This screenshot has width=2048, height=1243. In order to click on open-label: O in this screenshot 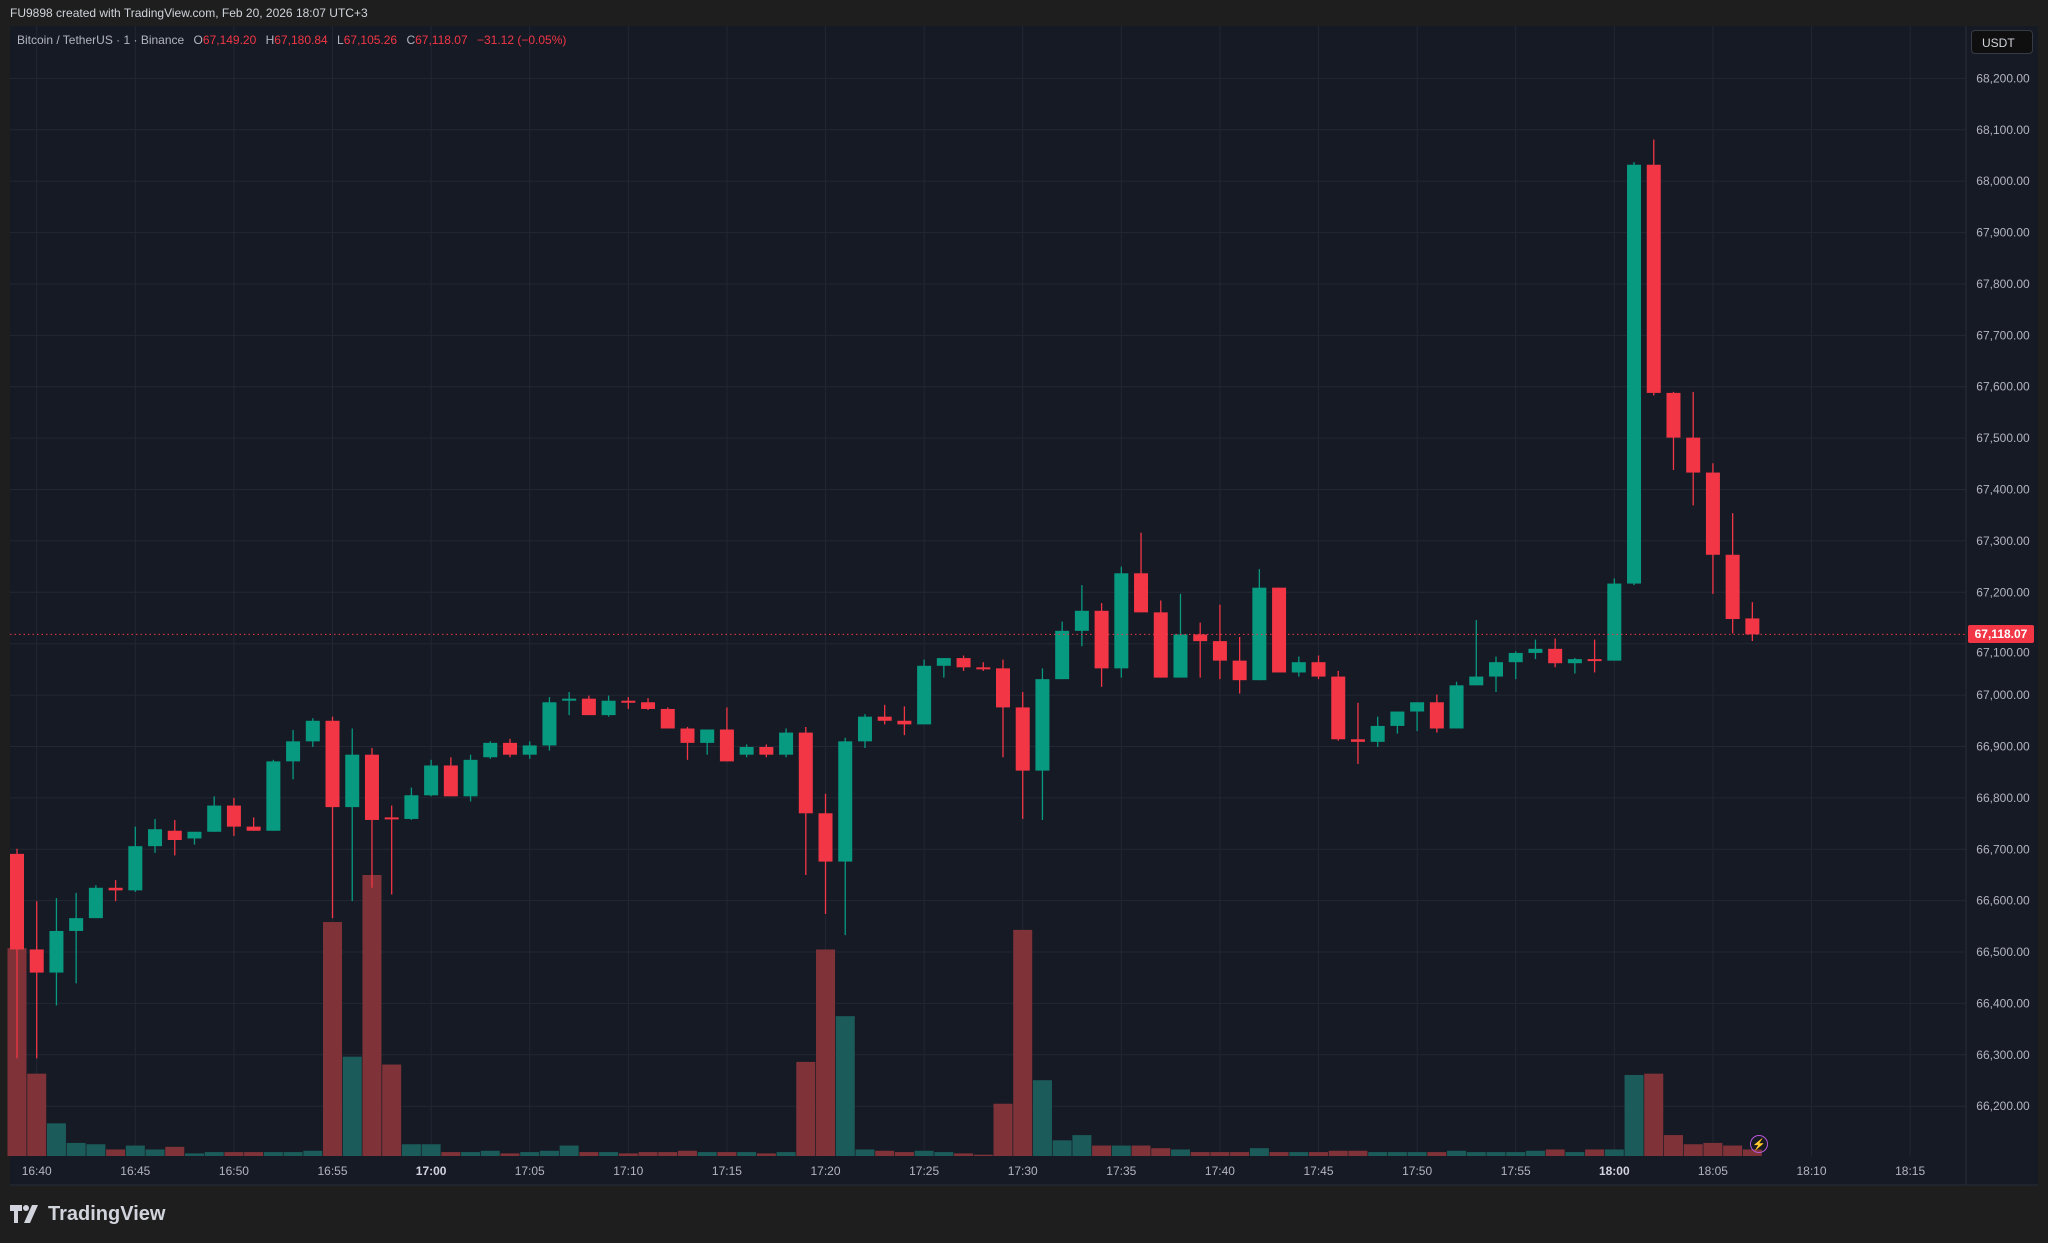, I will do `click(198, 40)`.